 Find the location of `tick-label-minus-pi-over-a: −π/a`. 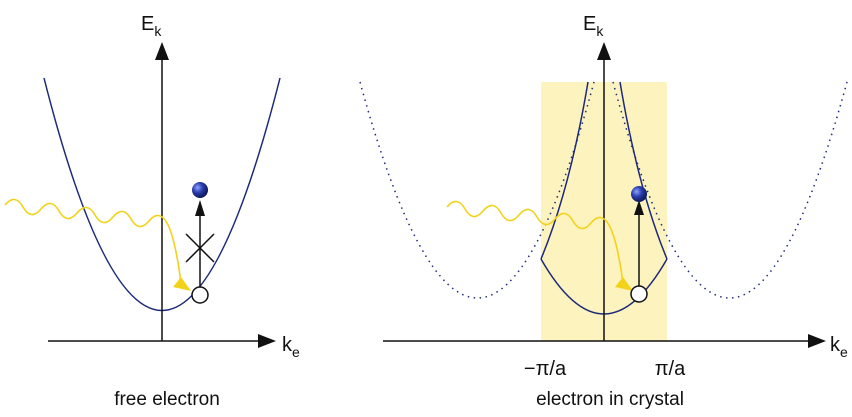

tick-label-minus-pi-over-a: −π/a is located at coordinates (545, 369).